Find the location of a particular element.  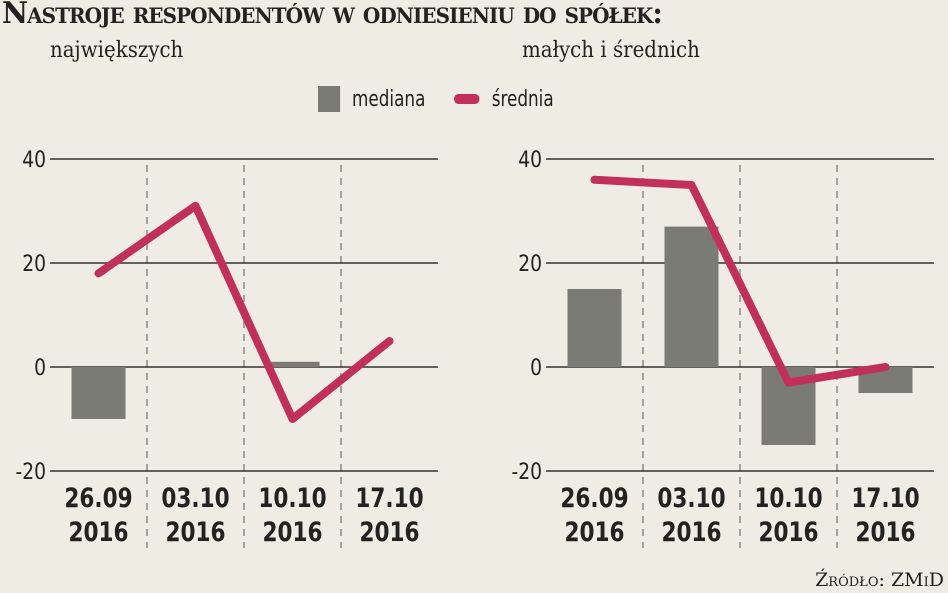

legend: mediana średnia is located at coordinates (436, 99).